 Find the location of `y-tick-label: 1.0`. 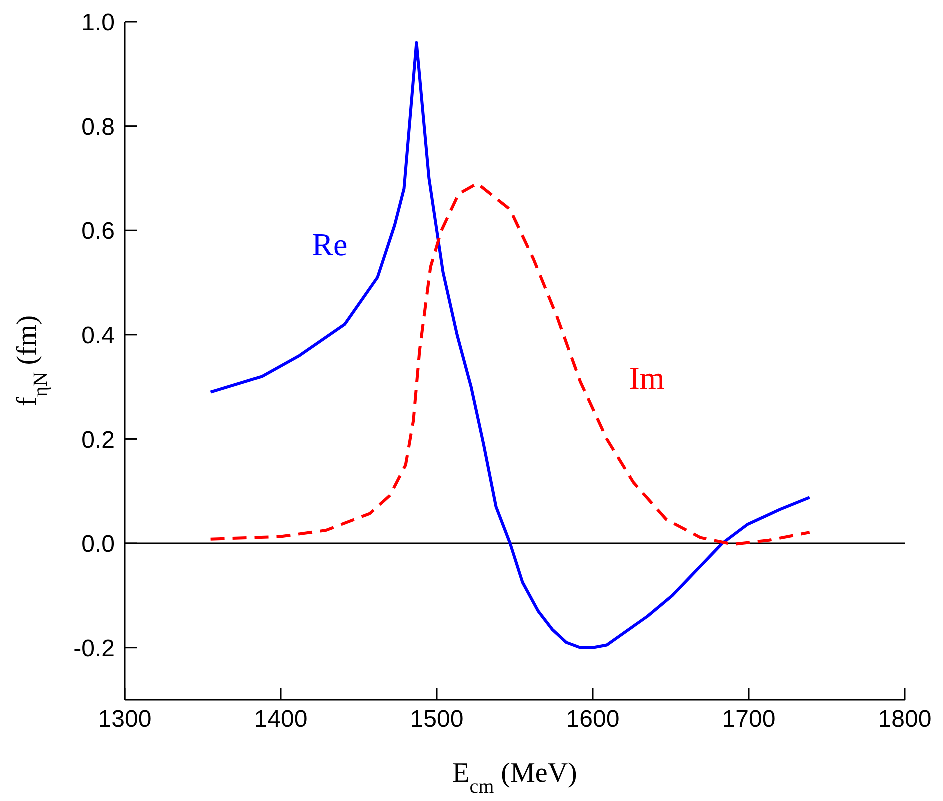

y-tick-label: 1.0 is located at coordinates (98, 23).